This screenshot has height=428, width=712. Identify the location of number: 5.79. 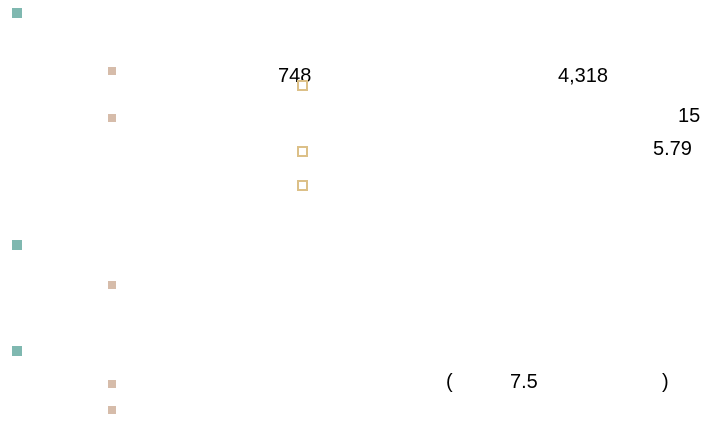
(672, 149).